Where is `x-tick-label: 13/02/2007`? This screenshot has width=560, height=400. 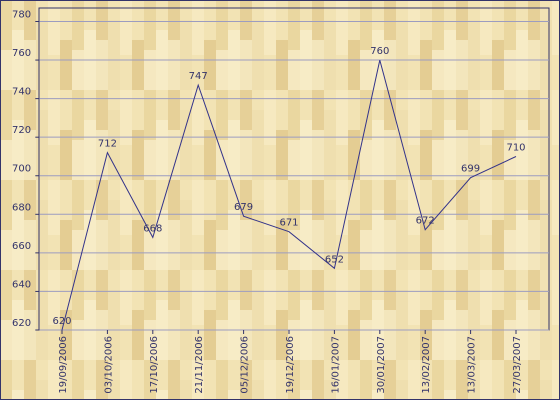
x-tick-label: 13/02/2007 is located at coordinates (426, 365).